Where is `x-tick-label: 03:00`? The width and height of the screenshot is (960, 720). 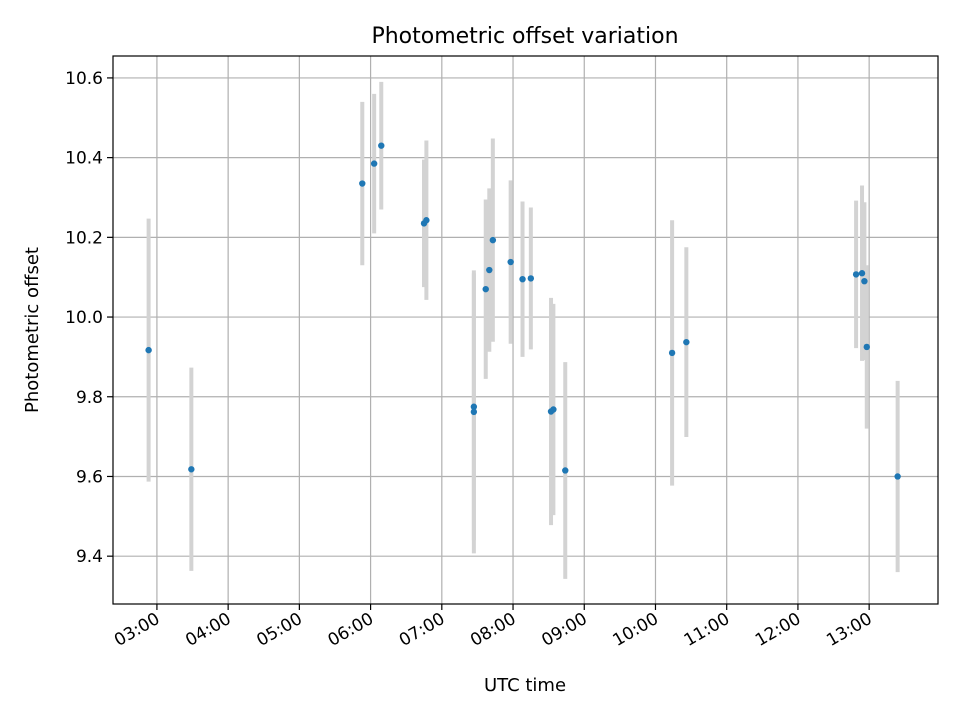 x-tick-label: 03:00 is located at coordinates (137, 630).